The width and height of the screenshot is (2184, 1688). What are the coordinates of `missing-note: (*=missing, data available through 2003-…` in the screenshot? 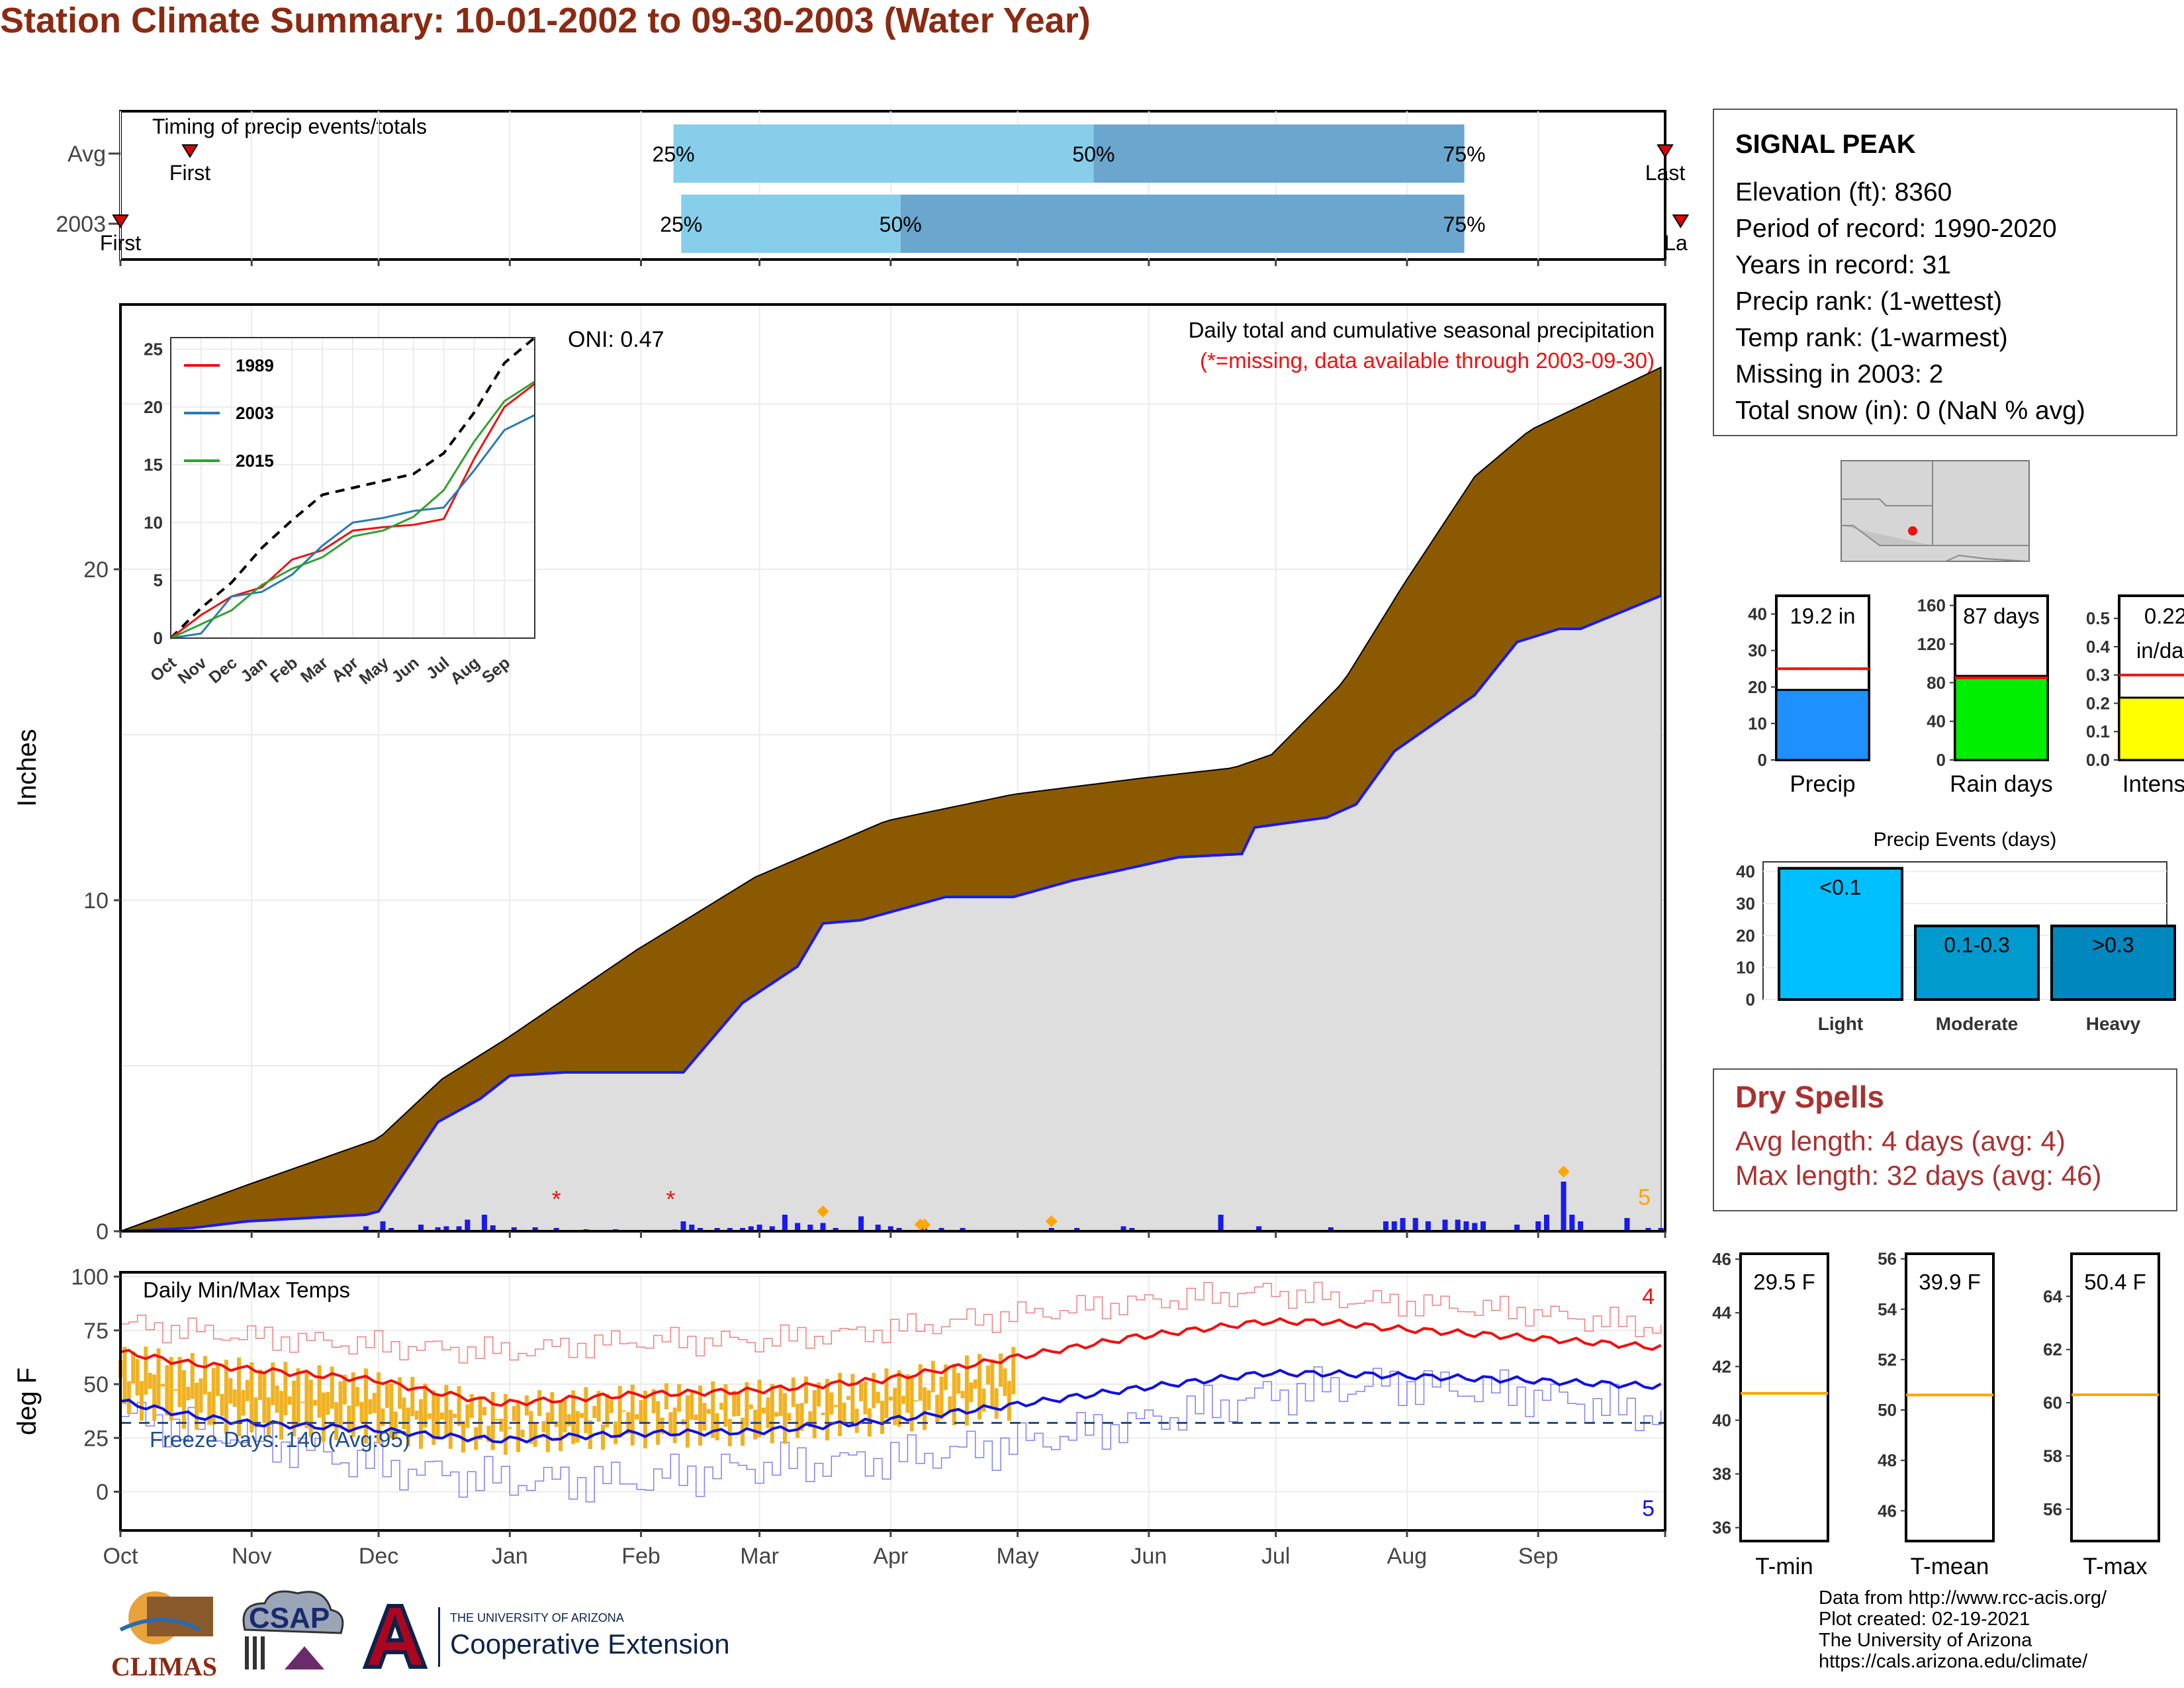 It's located at (1427, 360).